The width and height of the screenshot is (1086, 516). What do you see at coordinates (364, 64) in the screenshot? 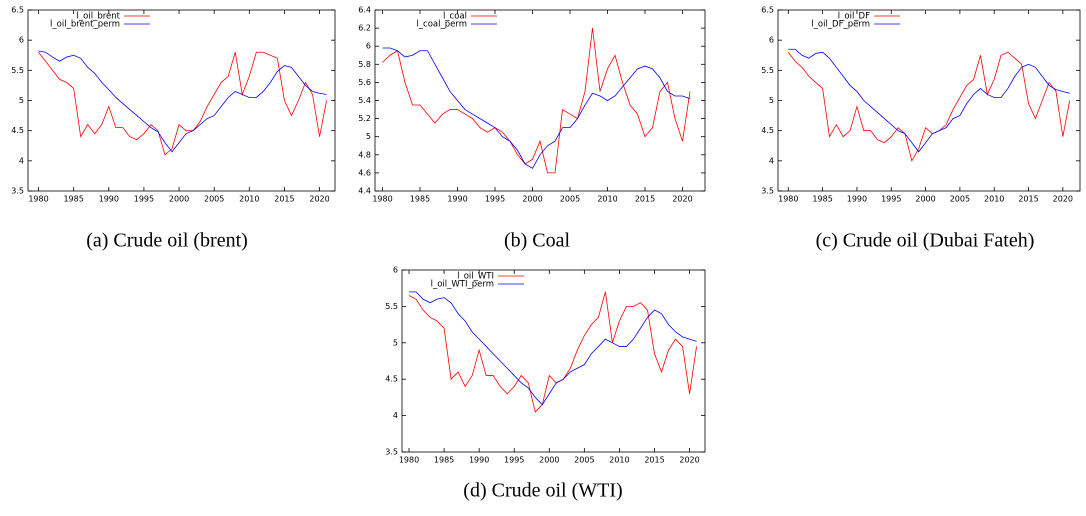
I see `y-tick-label: 5.8` at bounding box center [364, 64].